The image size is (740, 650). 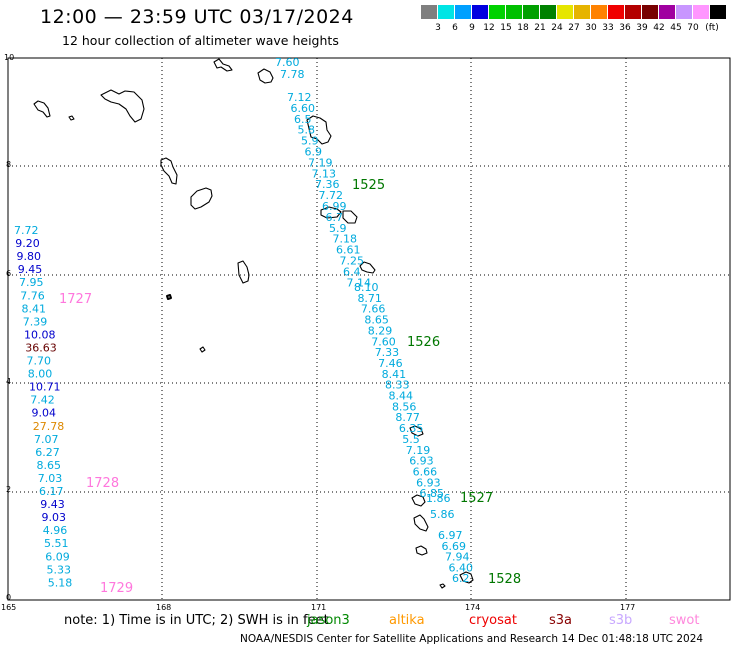 What do you see at coordinates (318, 607) in the screenshot?
I see `lon-tick-171: 171` at bounding box center [318, 607].